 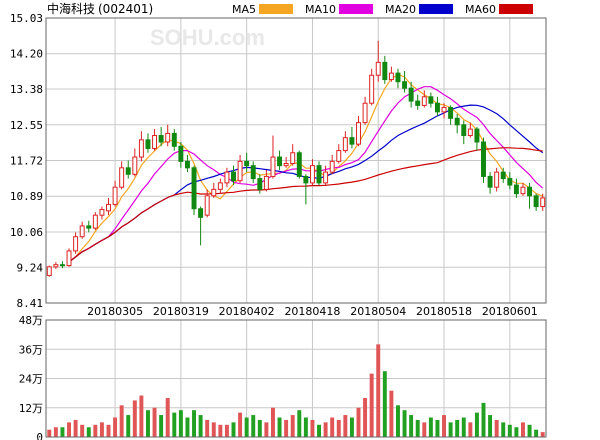 What do you see at coordinates (382, 9) in the screenshot?
I see `legend: MA5 MA10 MA20 MA60` at bounding box center [382, 9].